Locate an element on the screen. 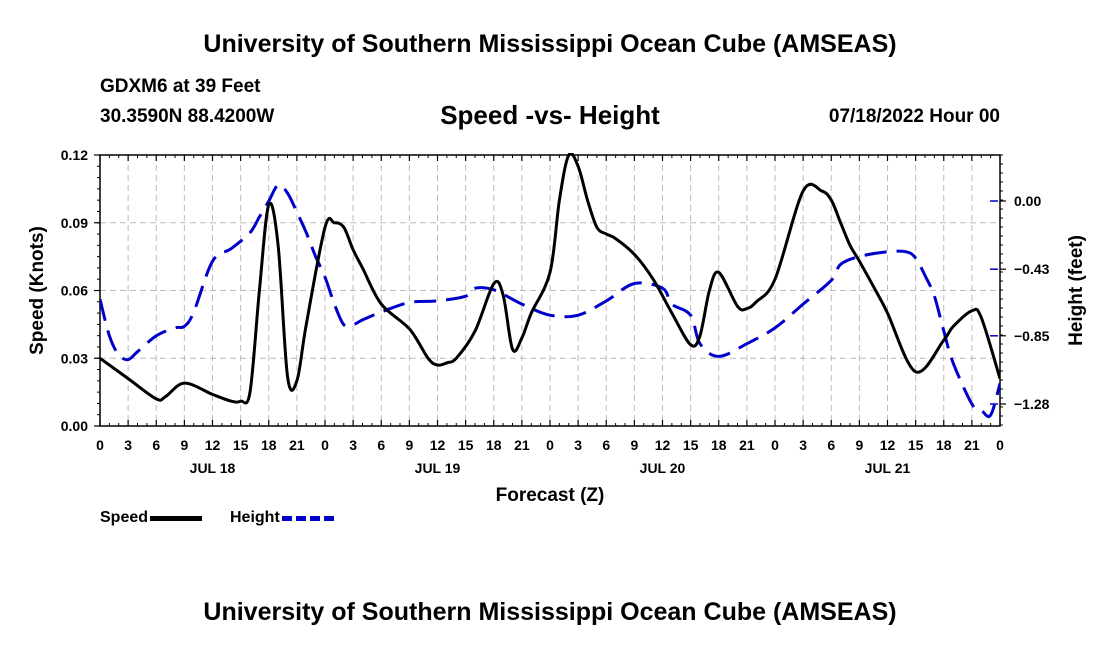 The width and height of the screenshot is (1100, 650). y-tick-label: 0.00 is located at coordinates (74, 426).